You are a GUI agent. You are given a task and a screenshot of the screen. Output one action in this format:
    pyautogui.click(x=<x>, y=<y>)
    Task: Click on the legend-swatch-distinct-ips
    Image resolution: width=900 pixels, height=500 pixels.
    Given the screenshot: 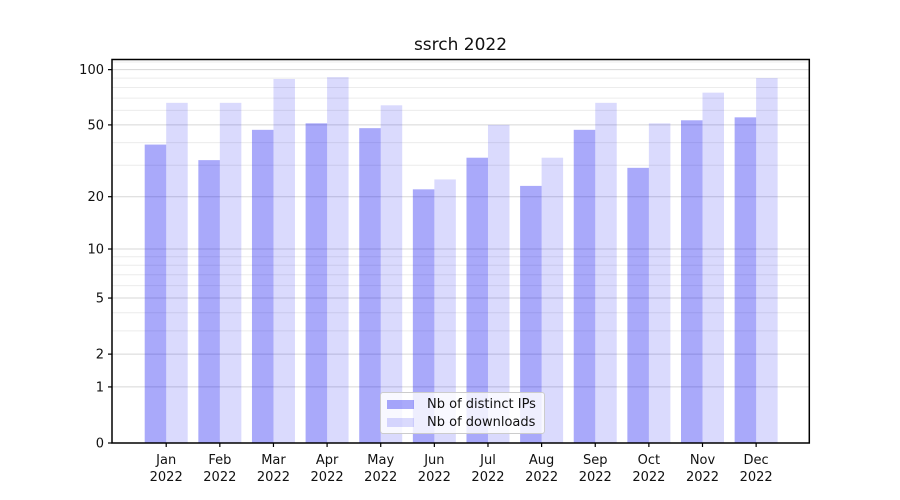 What is the action you would take?
    pyautogui.click(x=400, y=404)
    